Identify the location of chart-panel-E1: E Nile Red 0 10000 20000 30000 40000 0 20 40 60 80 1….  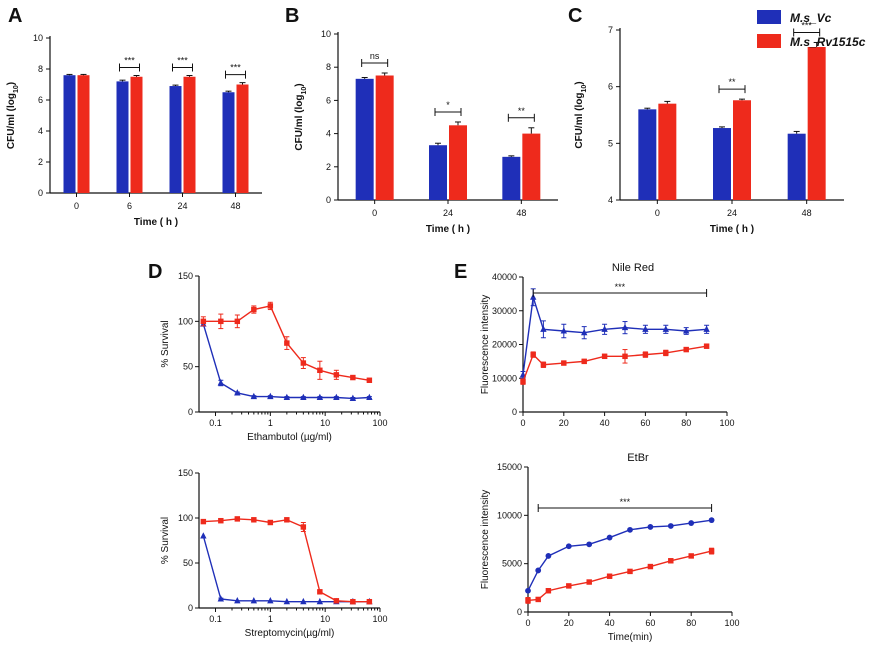
(594, 344).